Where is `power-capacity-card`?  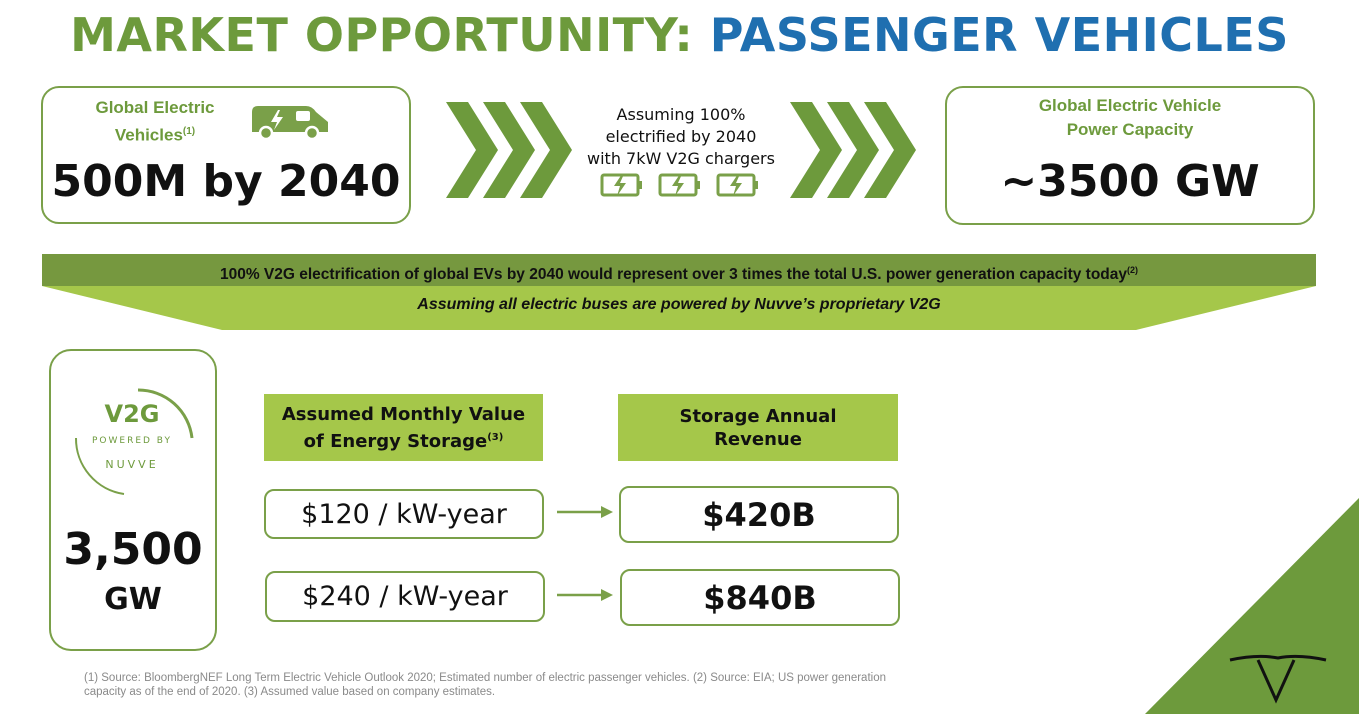 power-capacity-card is located at coordinates (1130, 155).